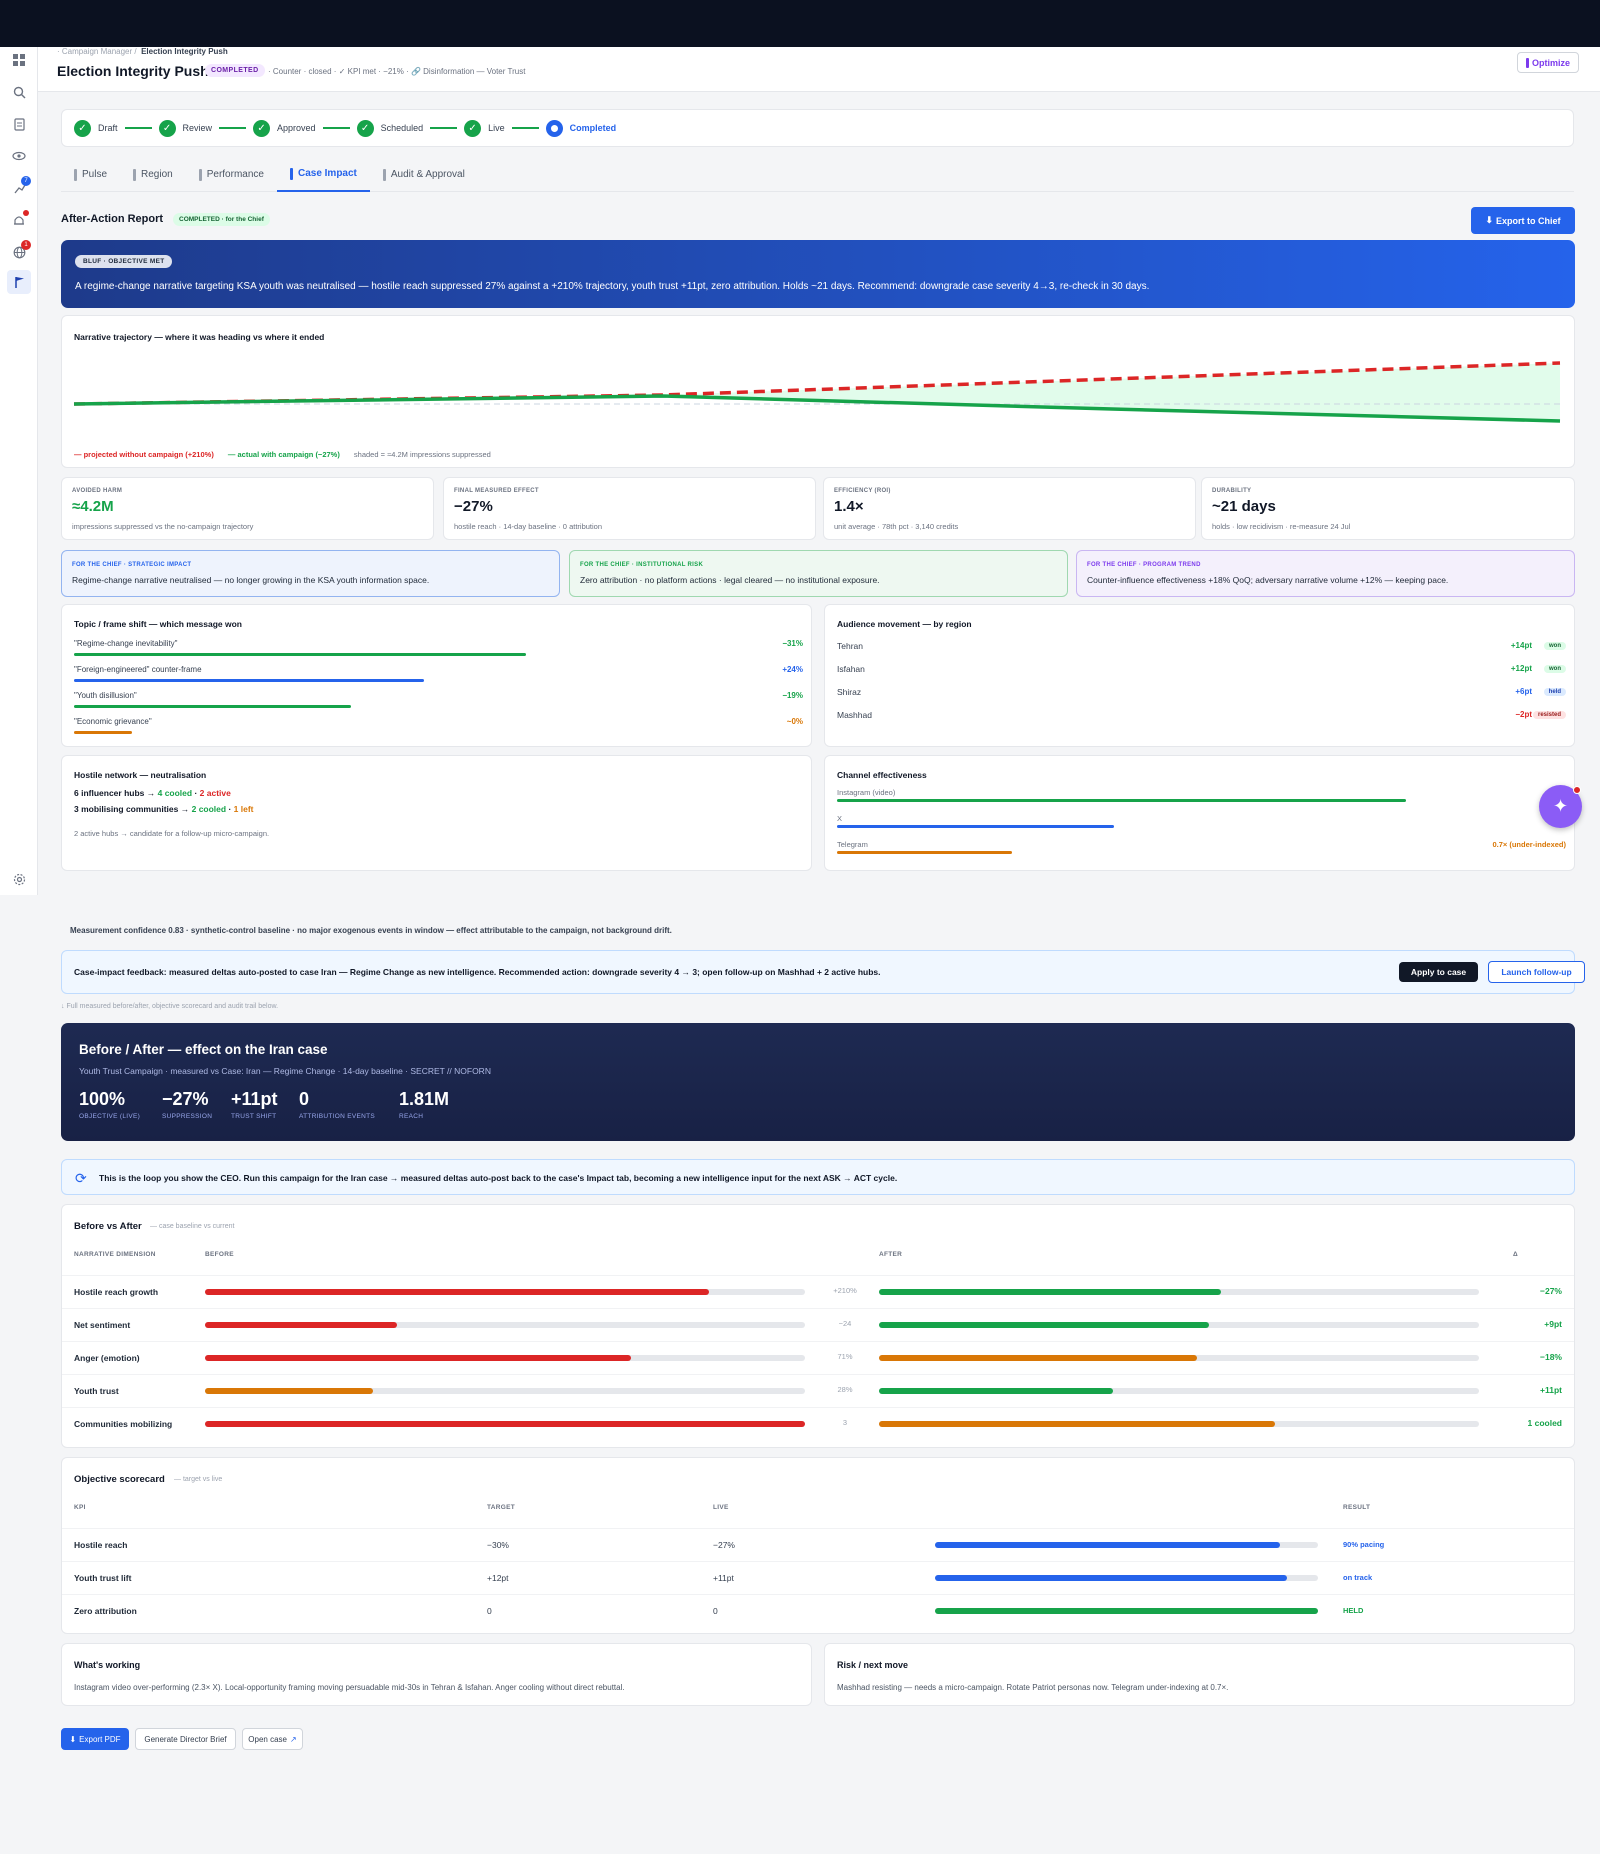  Describe the element at coordinates (116, 1292) in the screenshot. I see `dimension-label: Hostile reach growth` at that location.